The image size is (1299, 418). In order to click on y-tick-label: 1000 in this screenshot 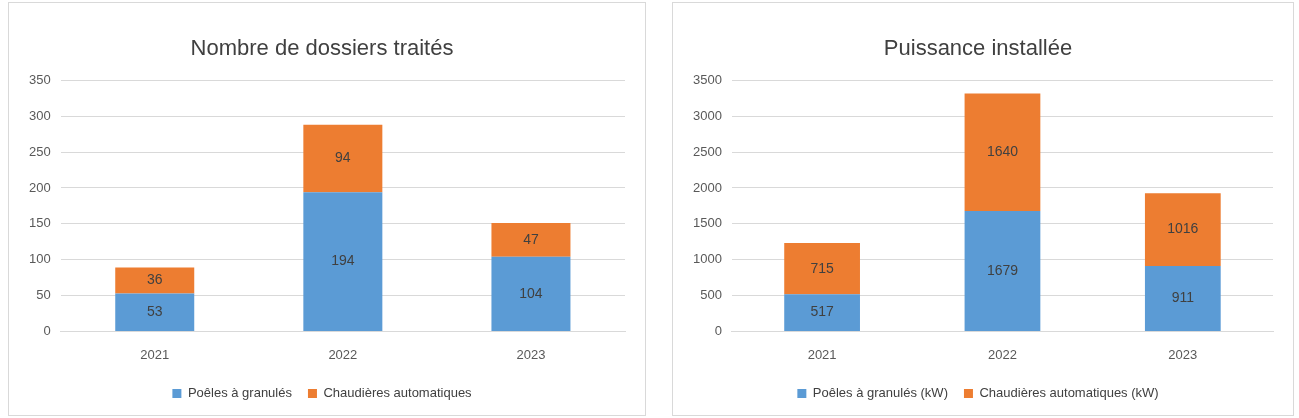, I will do `click(707, 259)`.